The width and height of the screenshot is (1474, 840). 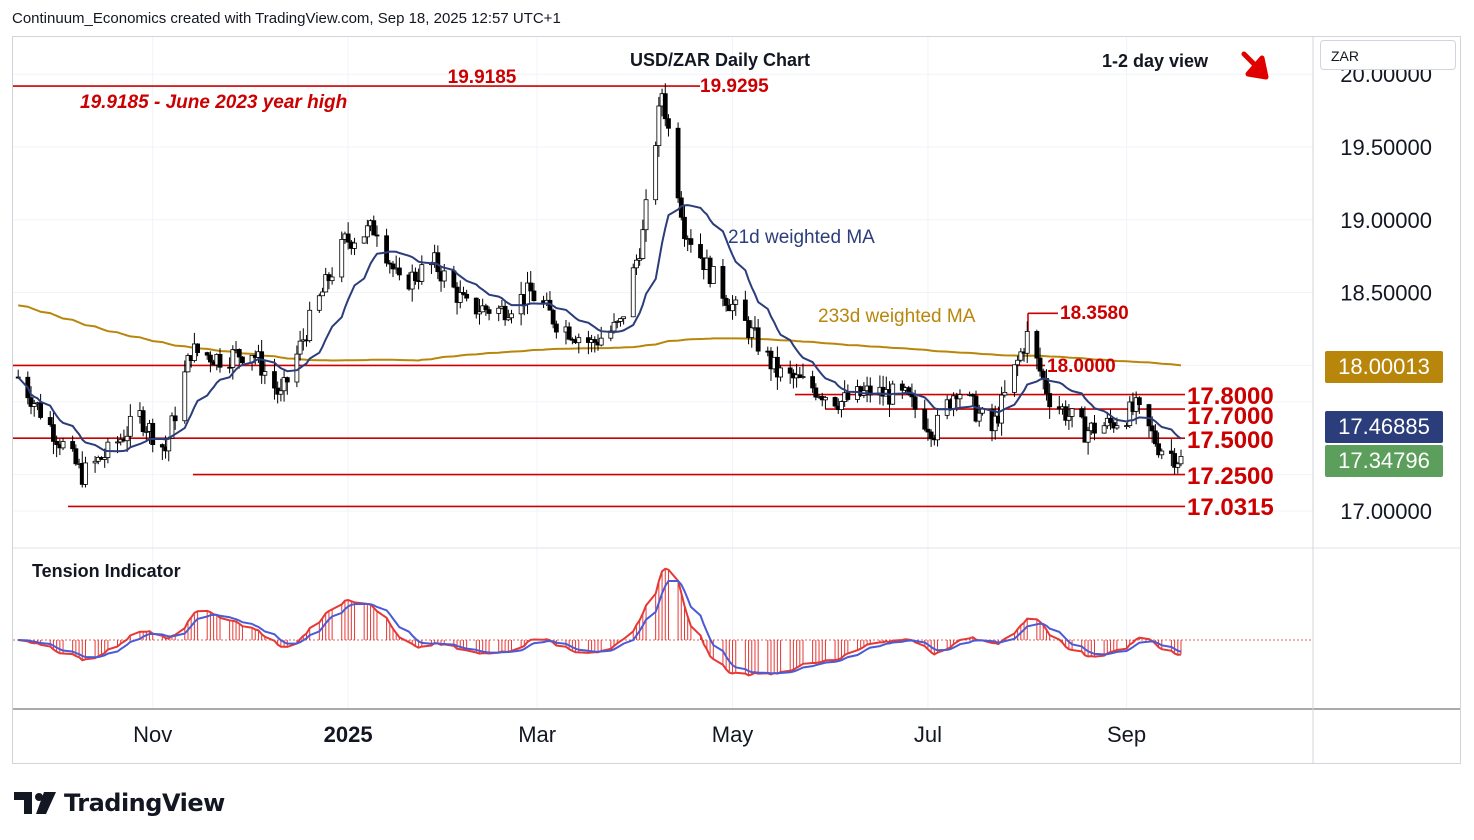 I want to click on price-tick-label: 17.00000, so click(x=1386, y=511).